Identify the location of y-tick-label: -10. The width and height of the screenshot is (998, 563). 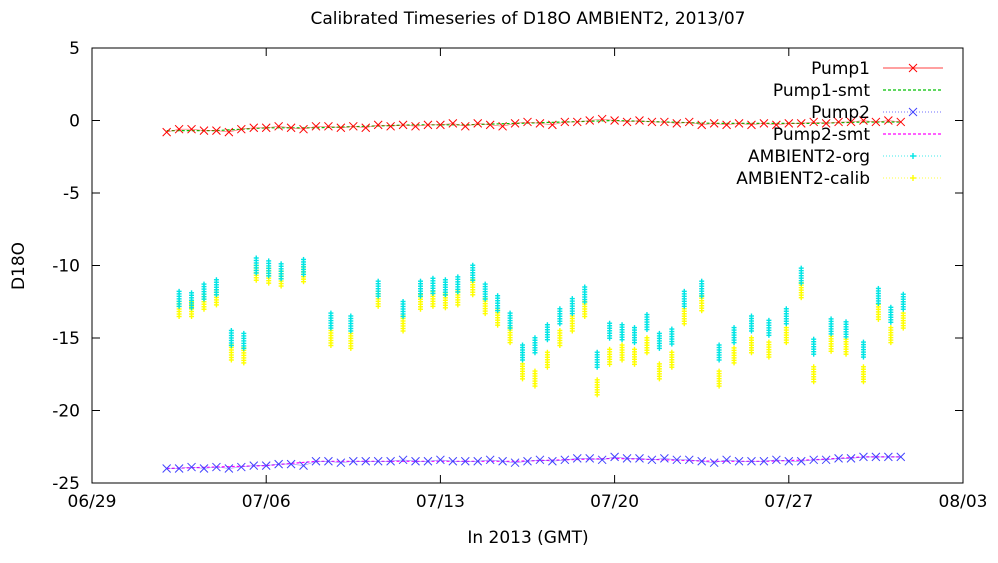
(66, 267).